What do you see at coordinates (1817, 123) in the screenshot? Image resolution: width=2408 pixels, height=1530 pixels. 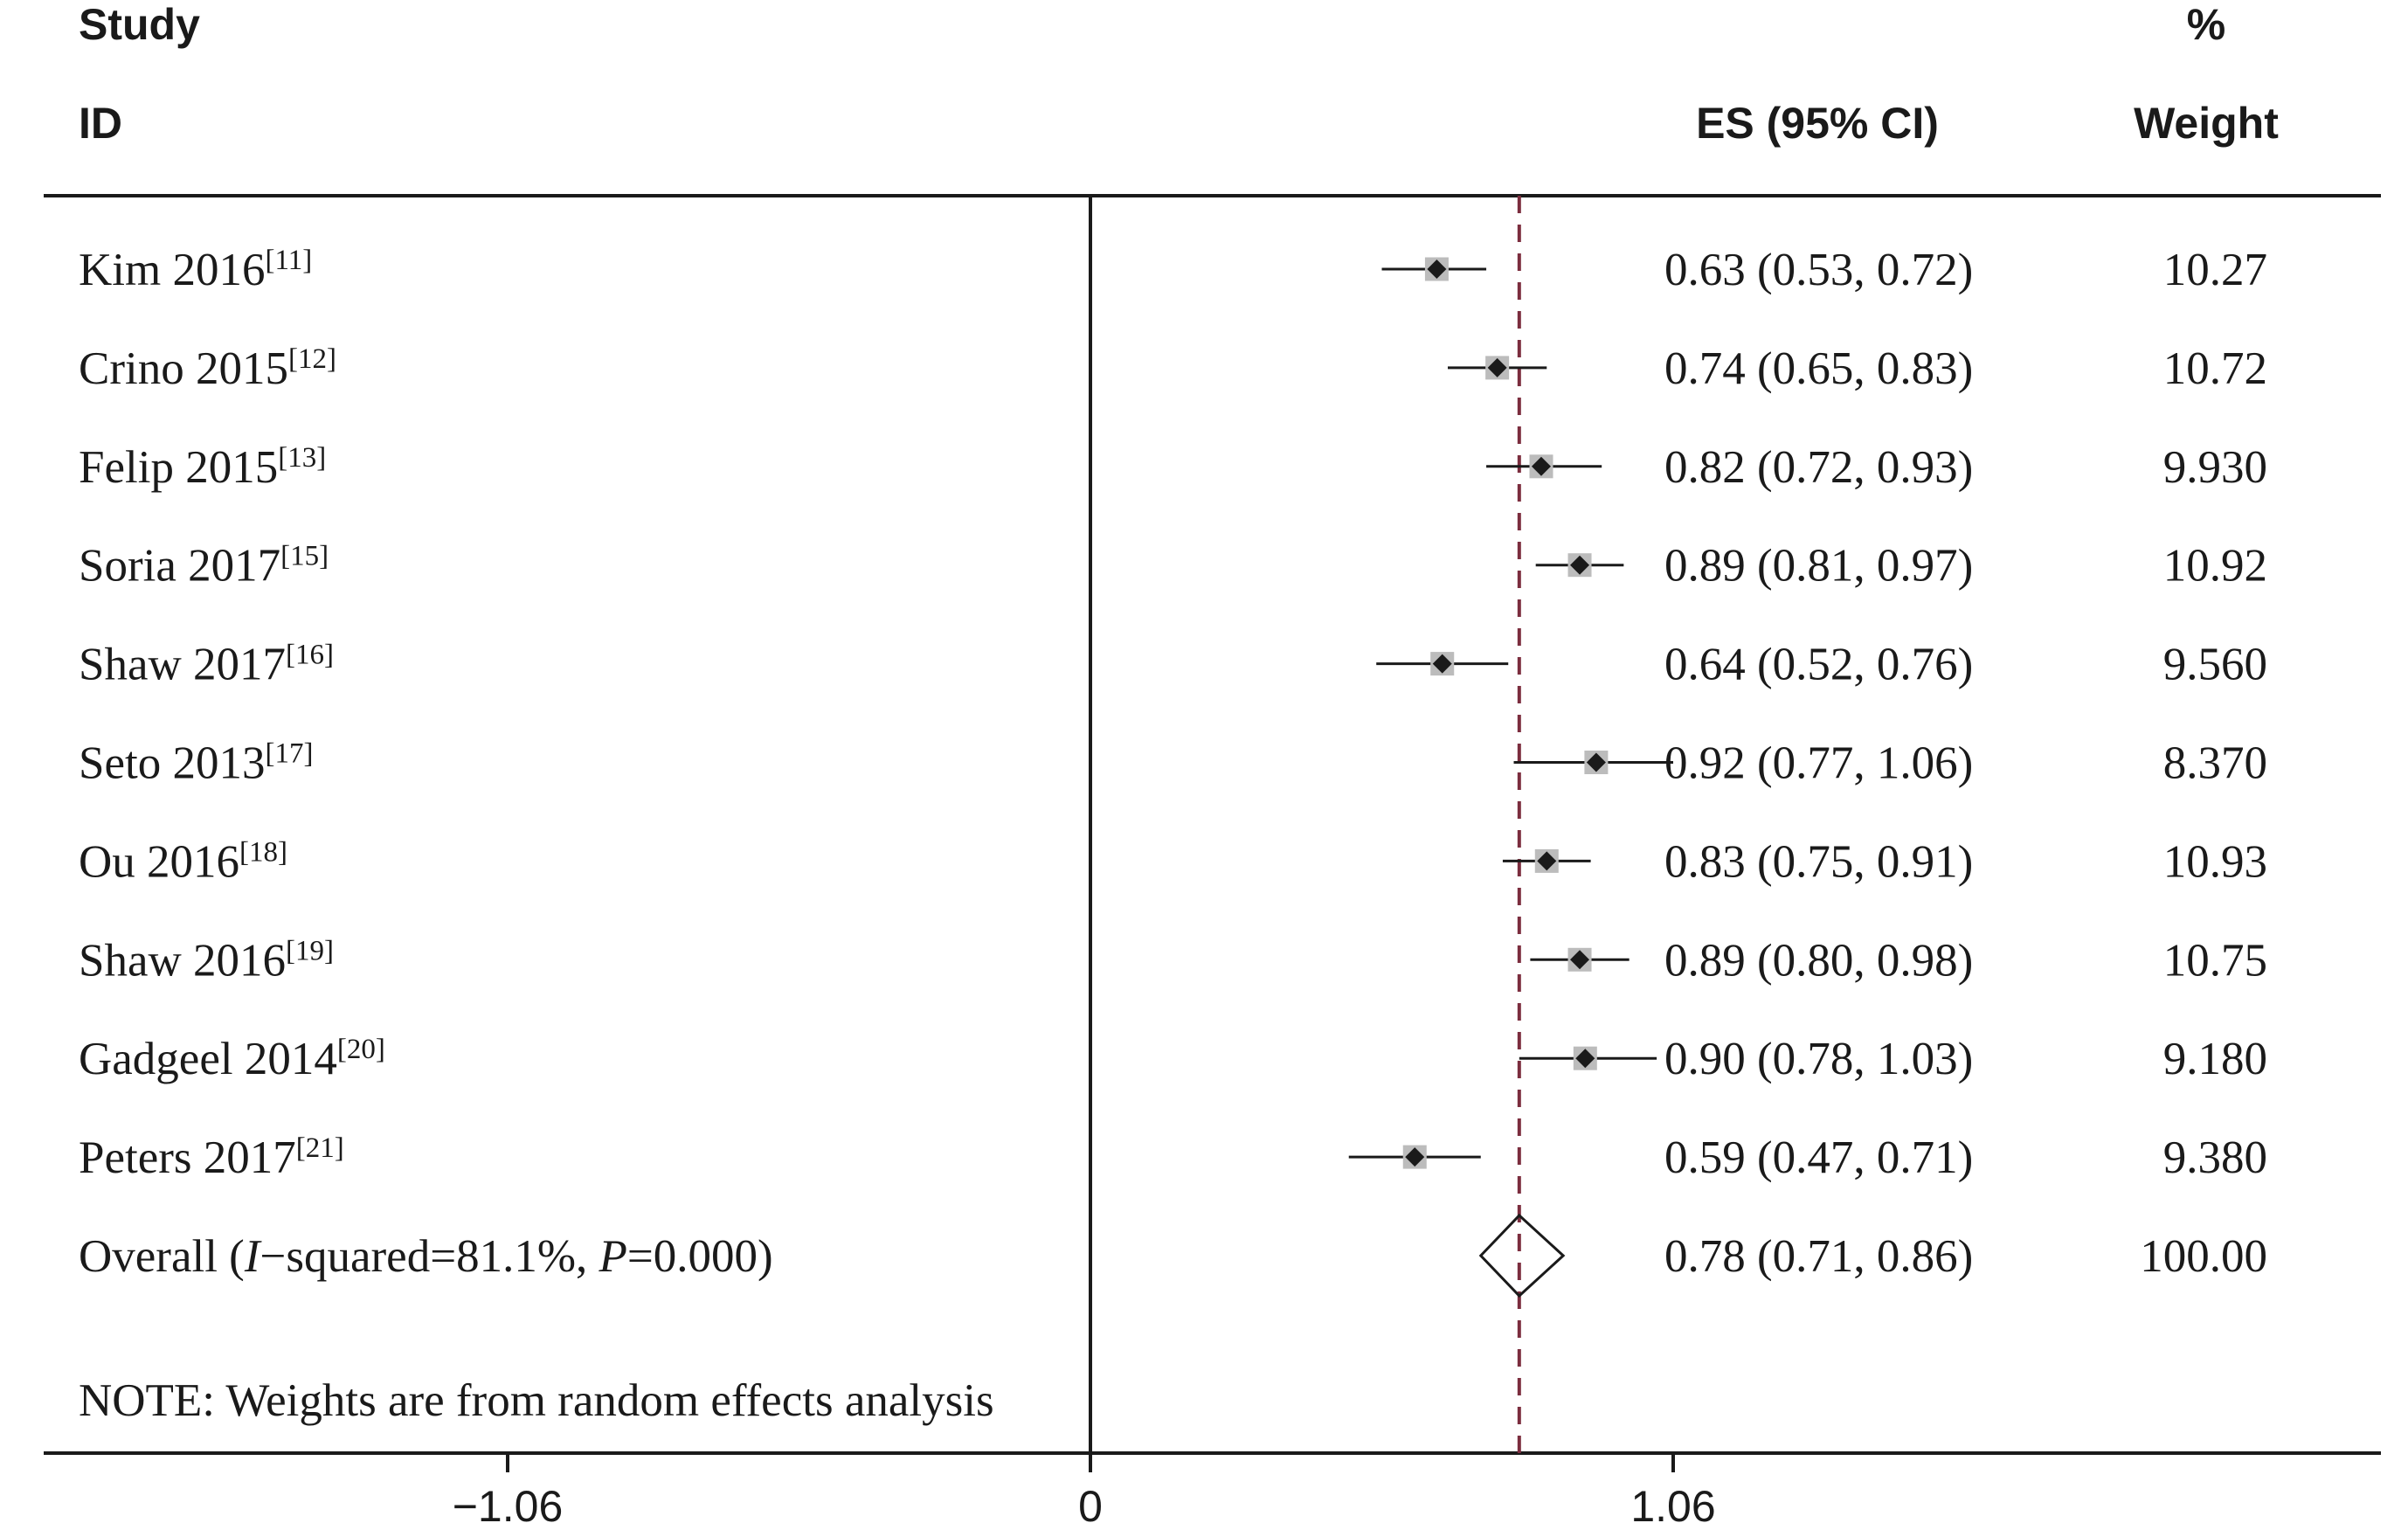 I see `header-es-ci: ES (95% CI)` at bounding box center [1817, 123].